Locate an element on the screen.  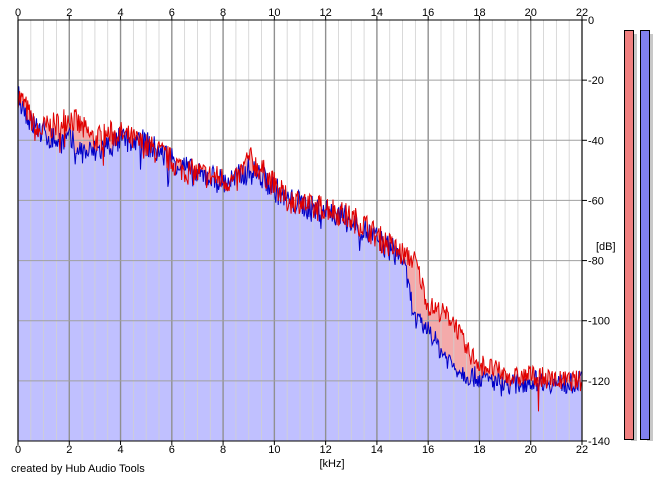
x-tick-label-bottom: 20 is located at coordinates (531, 450).